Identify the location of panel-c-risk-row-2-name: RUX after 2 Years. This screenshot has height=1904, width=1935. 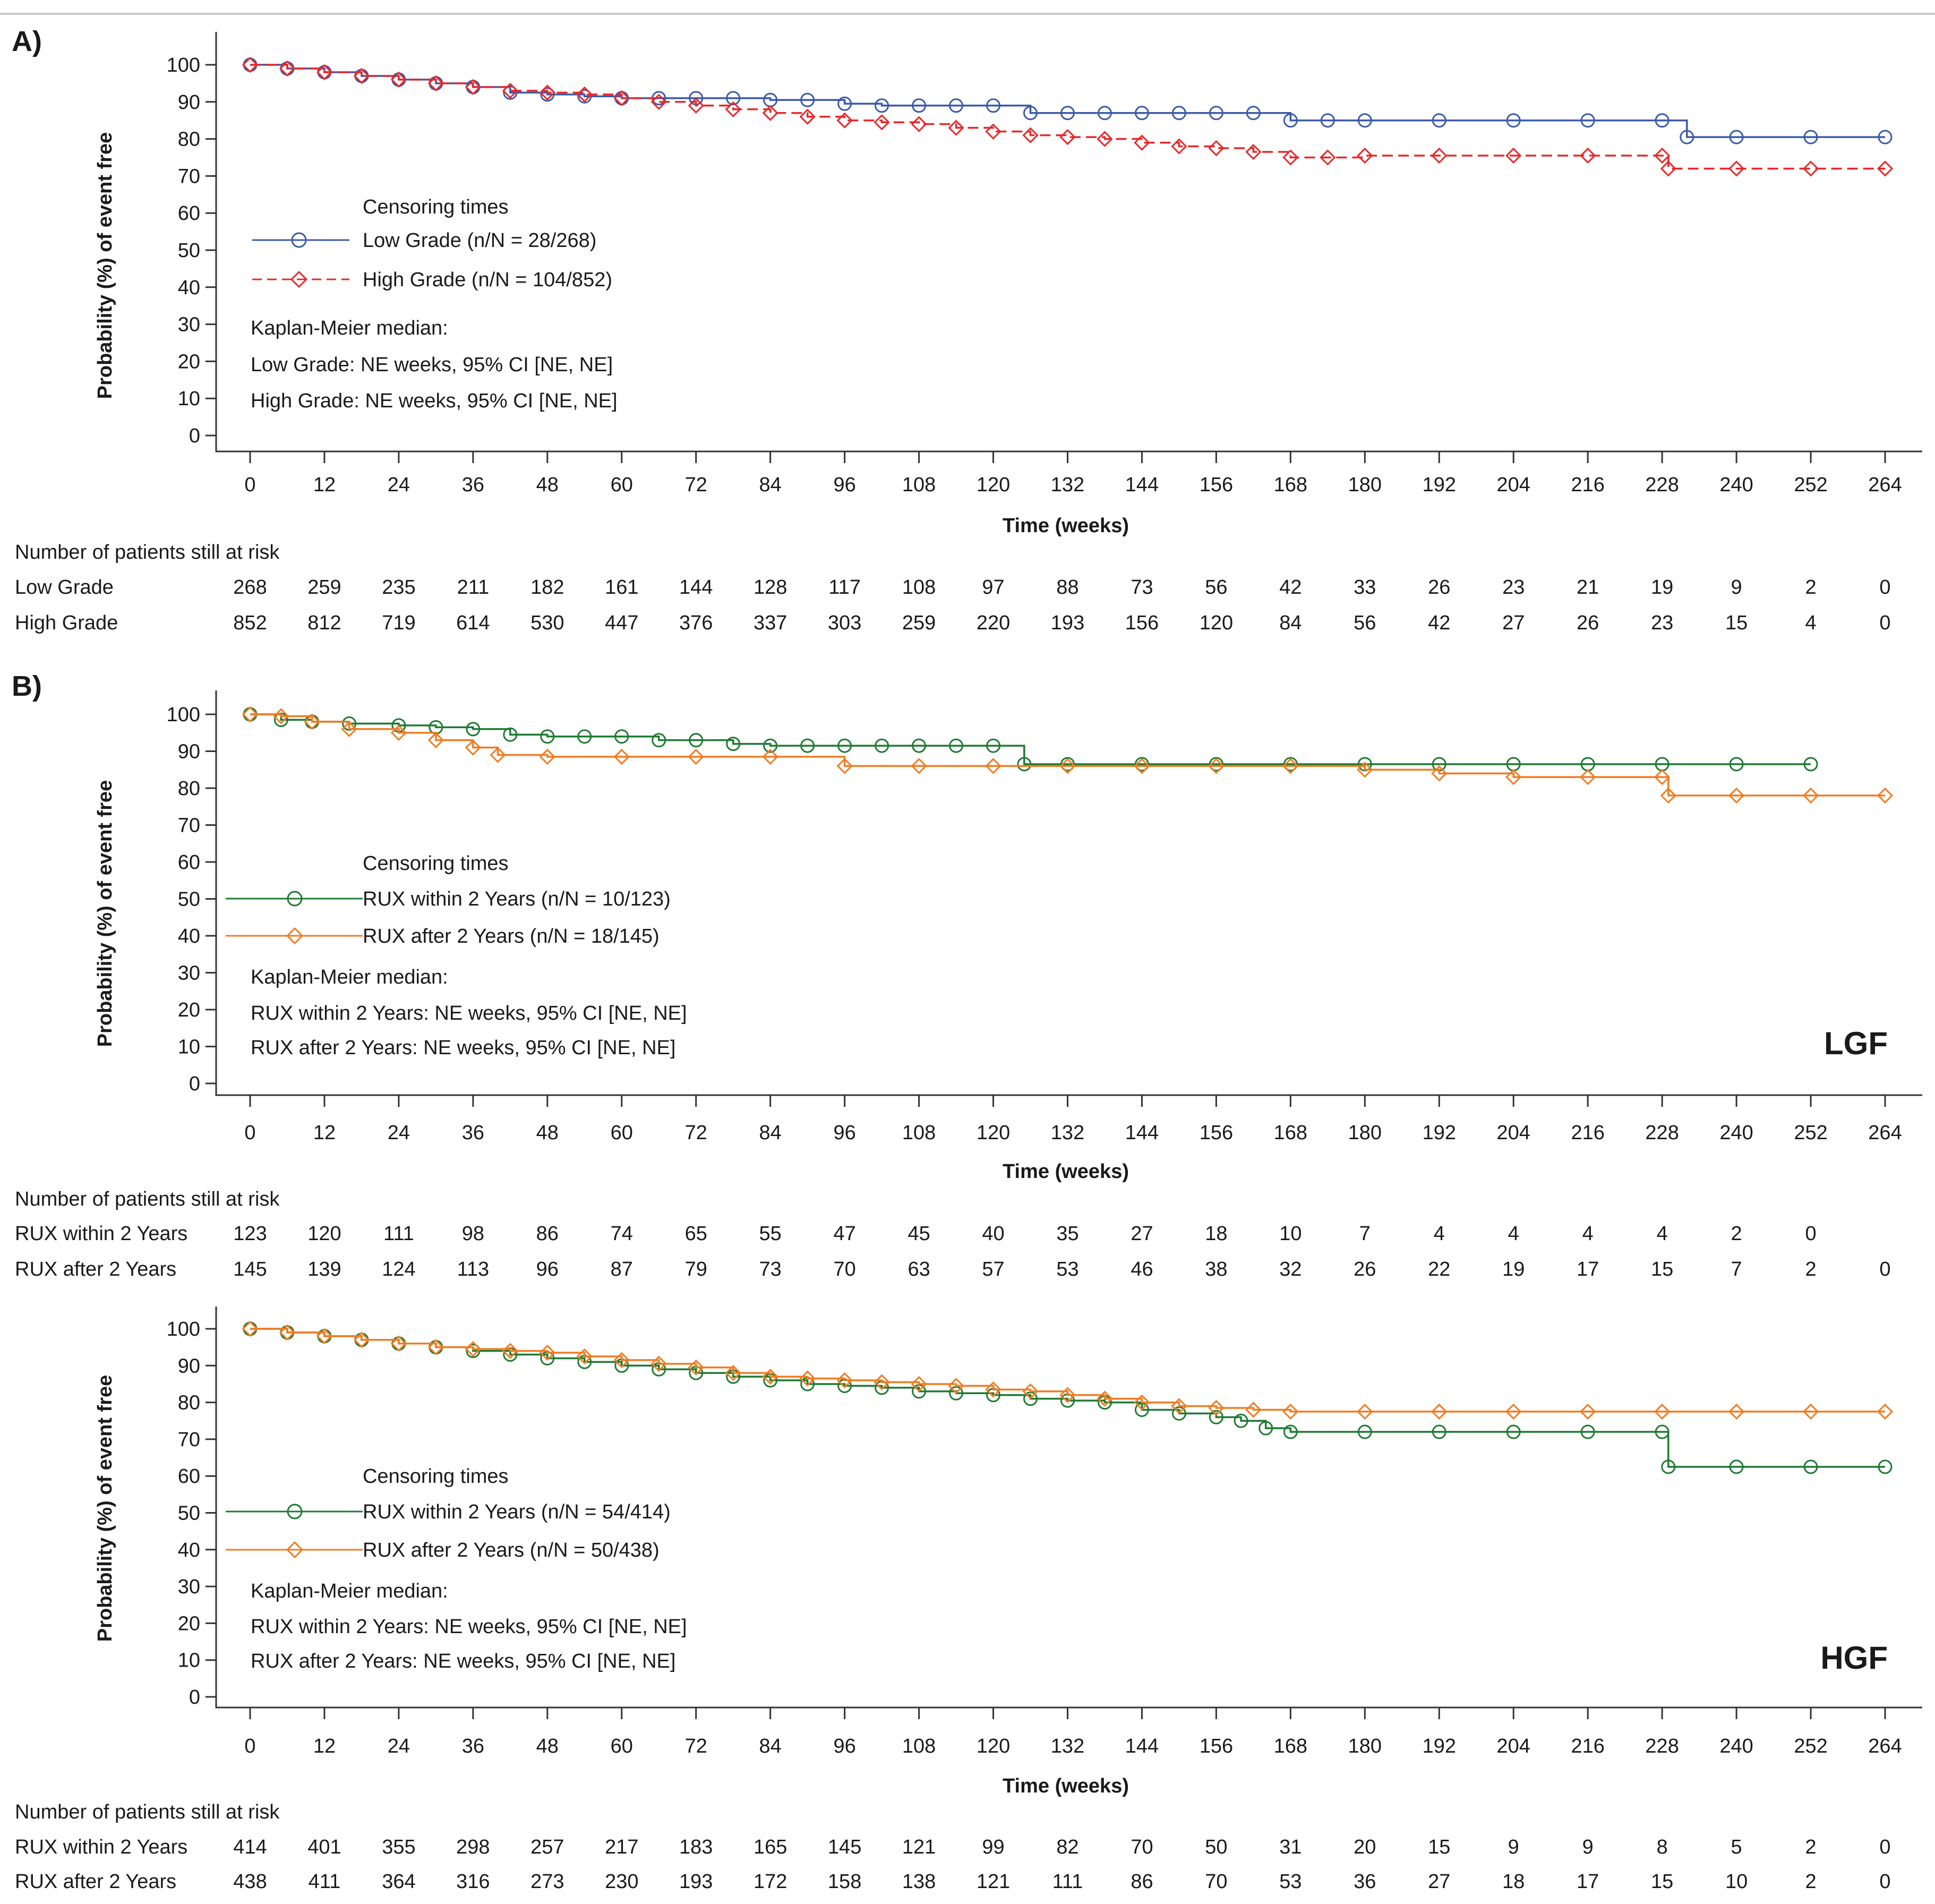
(95, 1882).